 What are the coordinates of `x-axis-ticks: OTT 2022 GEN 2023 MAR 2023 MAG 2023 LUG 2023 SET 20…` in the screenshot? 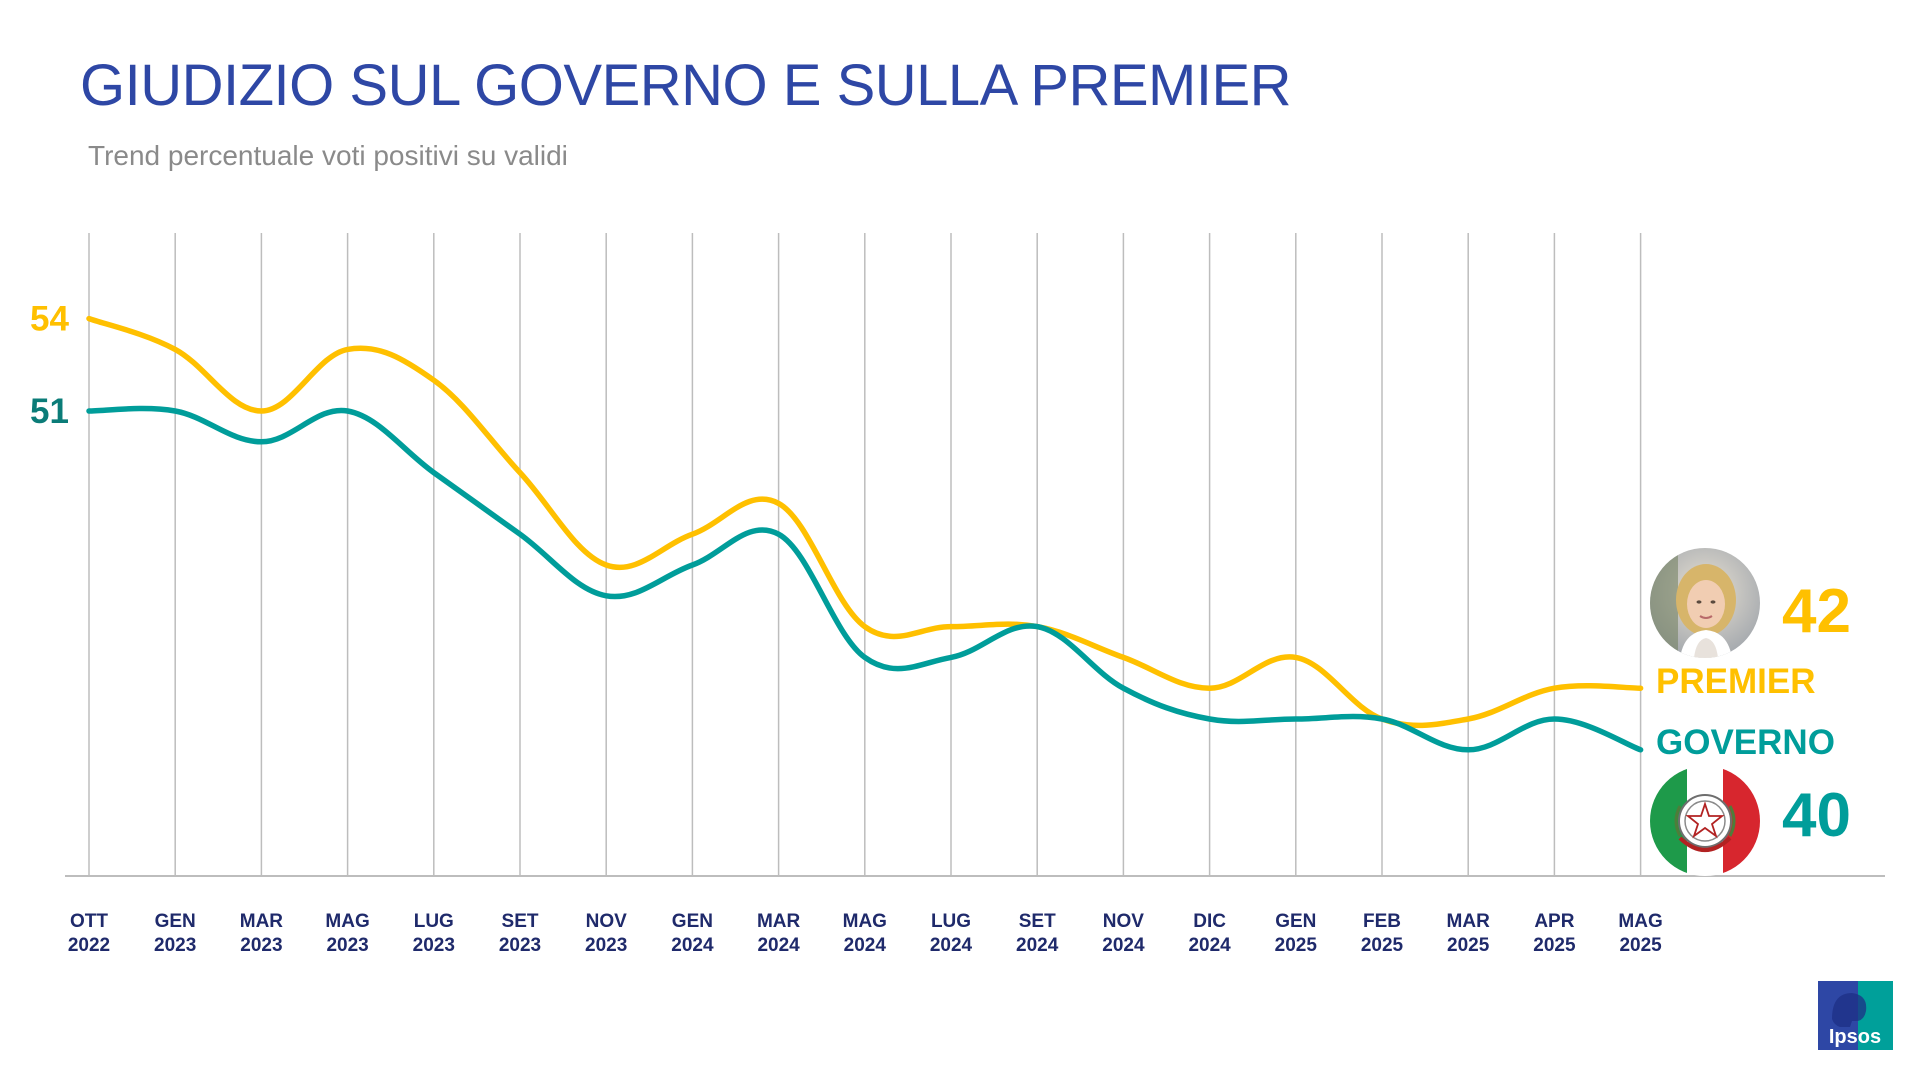 It's located at (865, 933).